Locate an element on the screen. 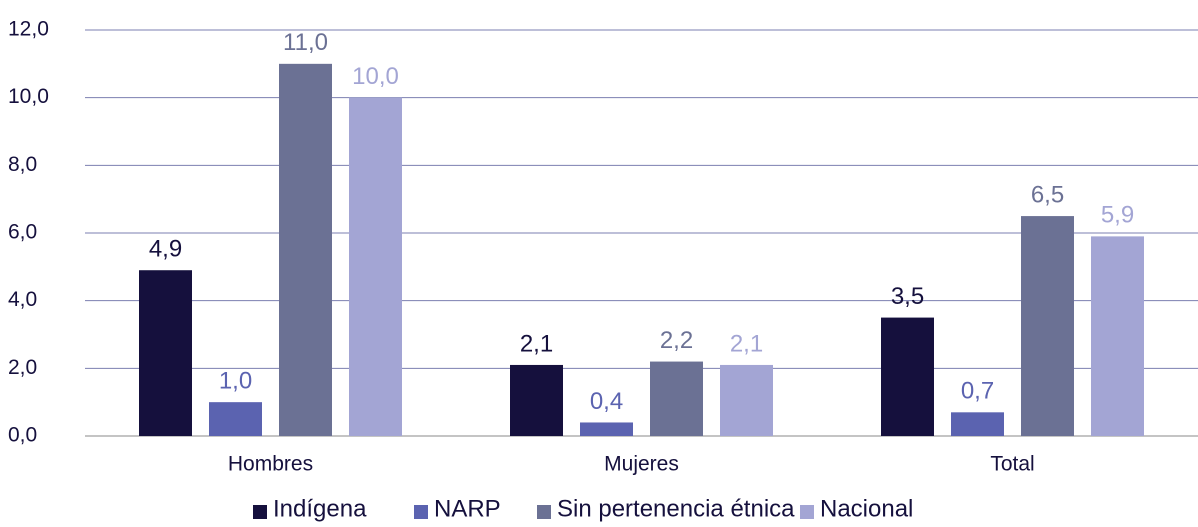 This screenshot has width=1198, height=527. y-tick-label: 6,0 is located at coordinates (22, 232).